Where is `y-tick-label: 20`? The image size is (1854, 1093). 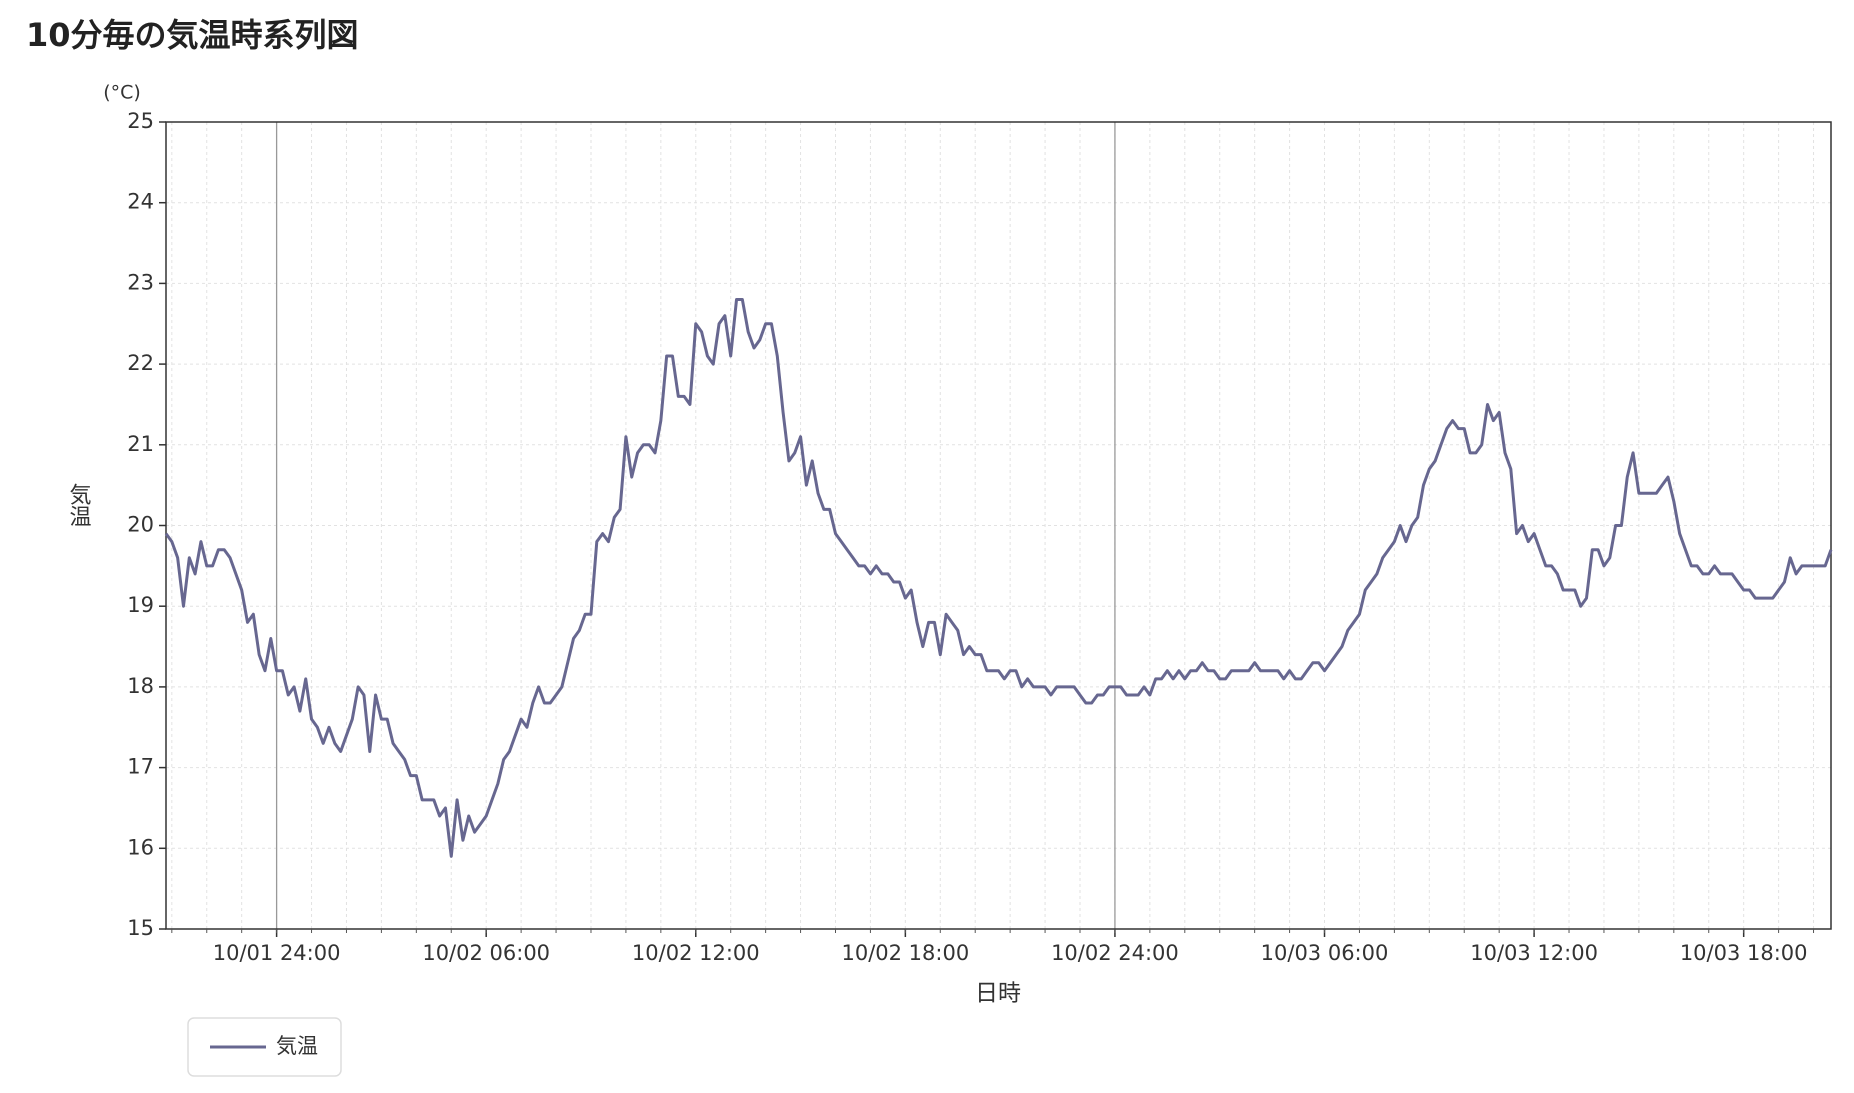 y-tick-label: 20 is located at coordinates (140, 525).